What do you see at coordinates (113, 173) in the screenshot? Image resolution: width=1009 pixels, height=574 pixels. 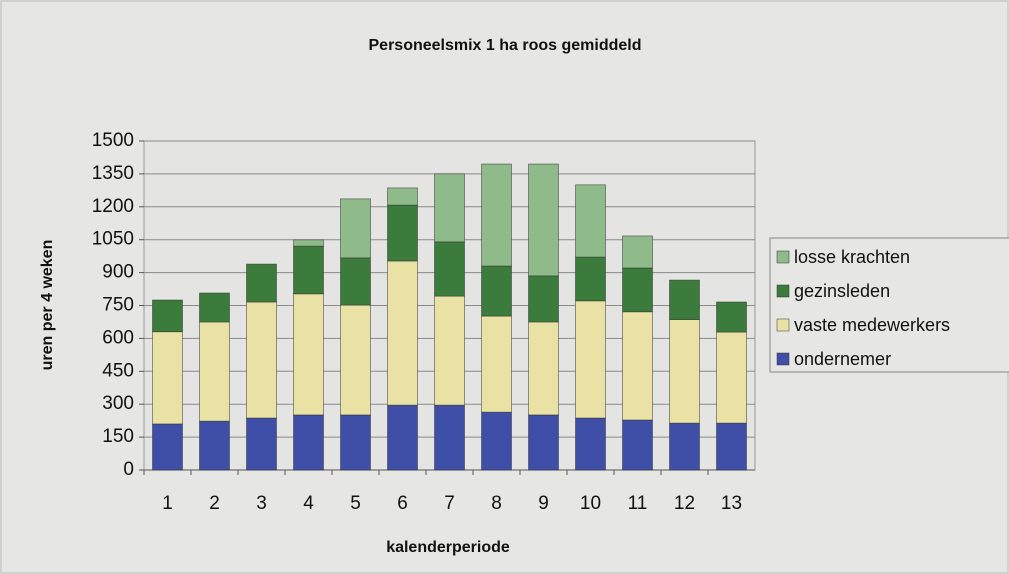 I see `y-tick-label: 1350` at bounding box center [113, 173].